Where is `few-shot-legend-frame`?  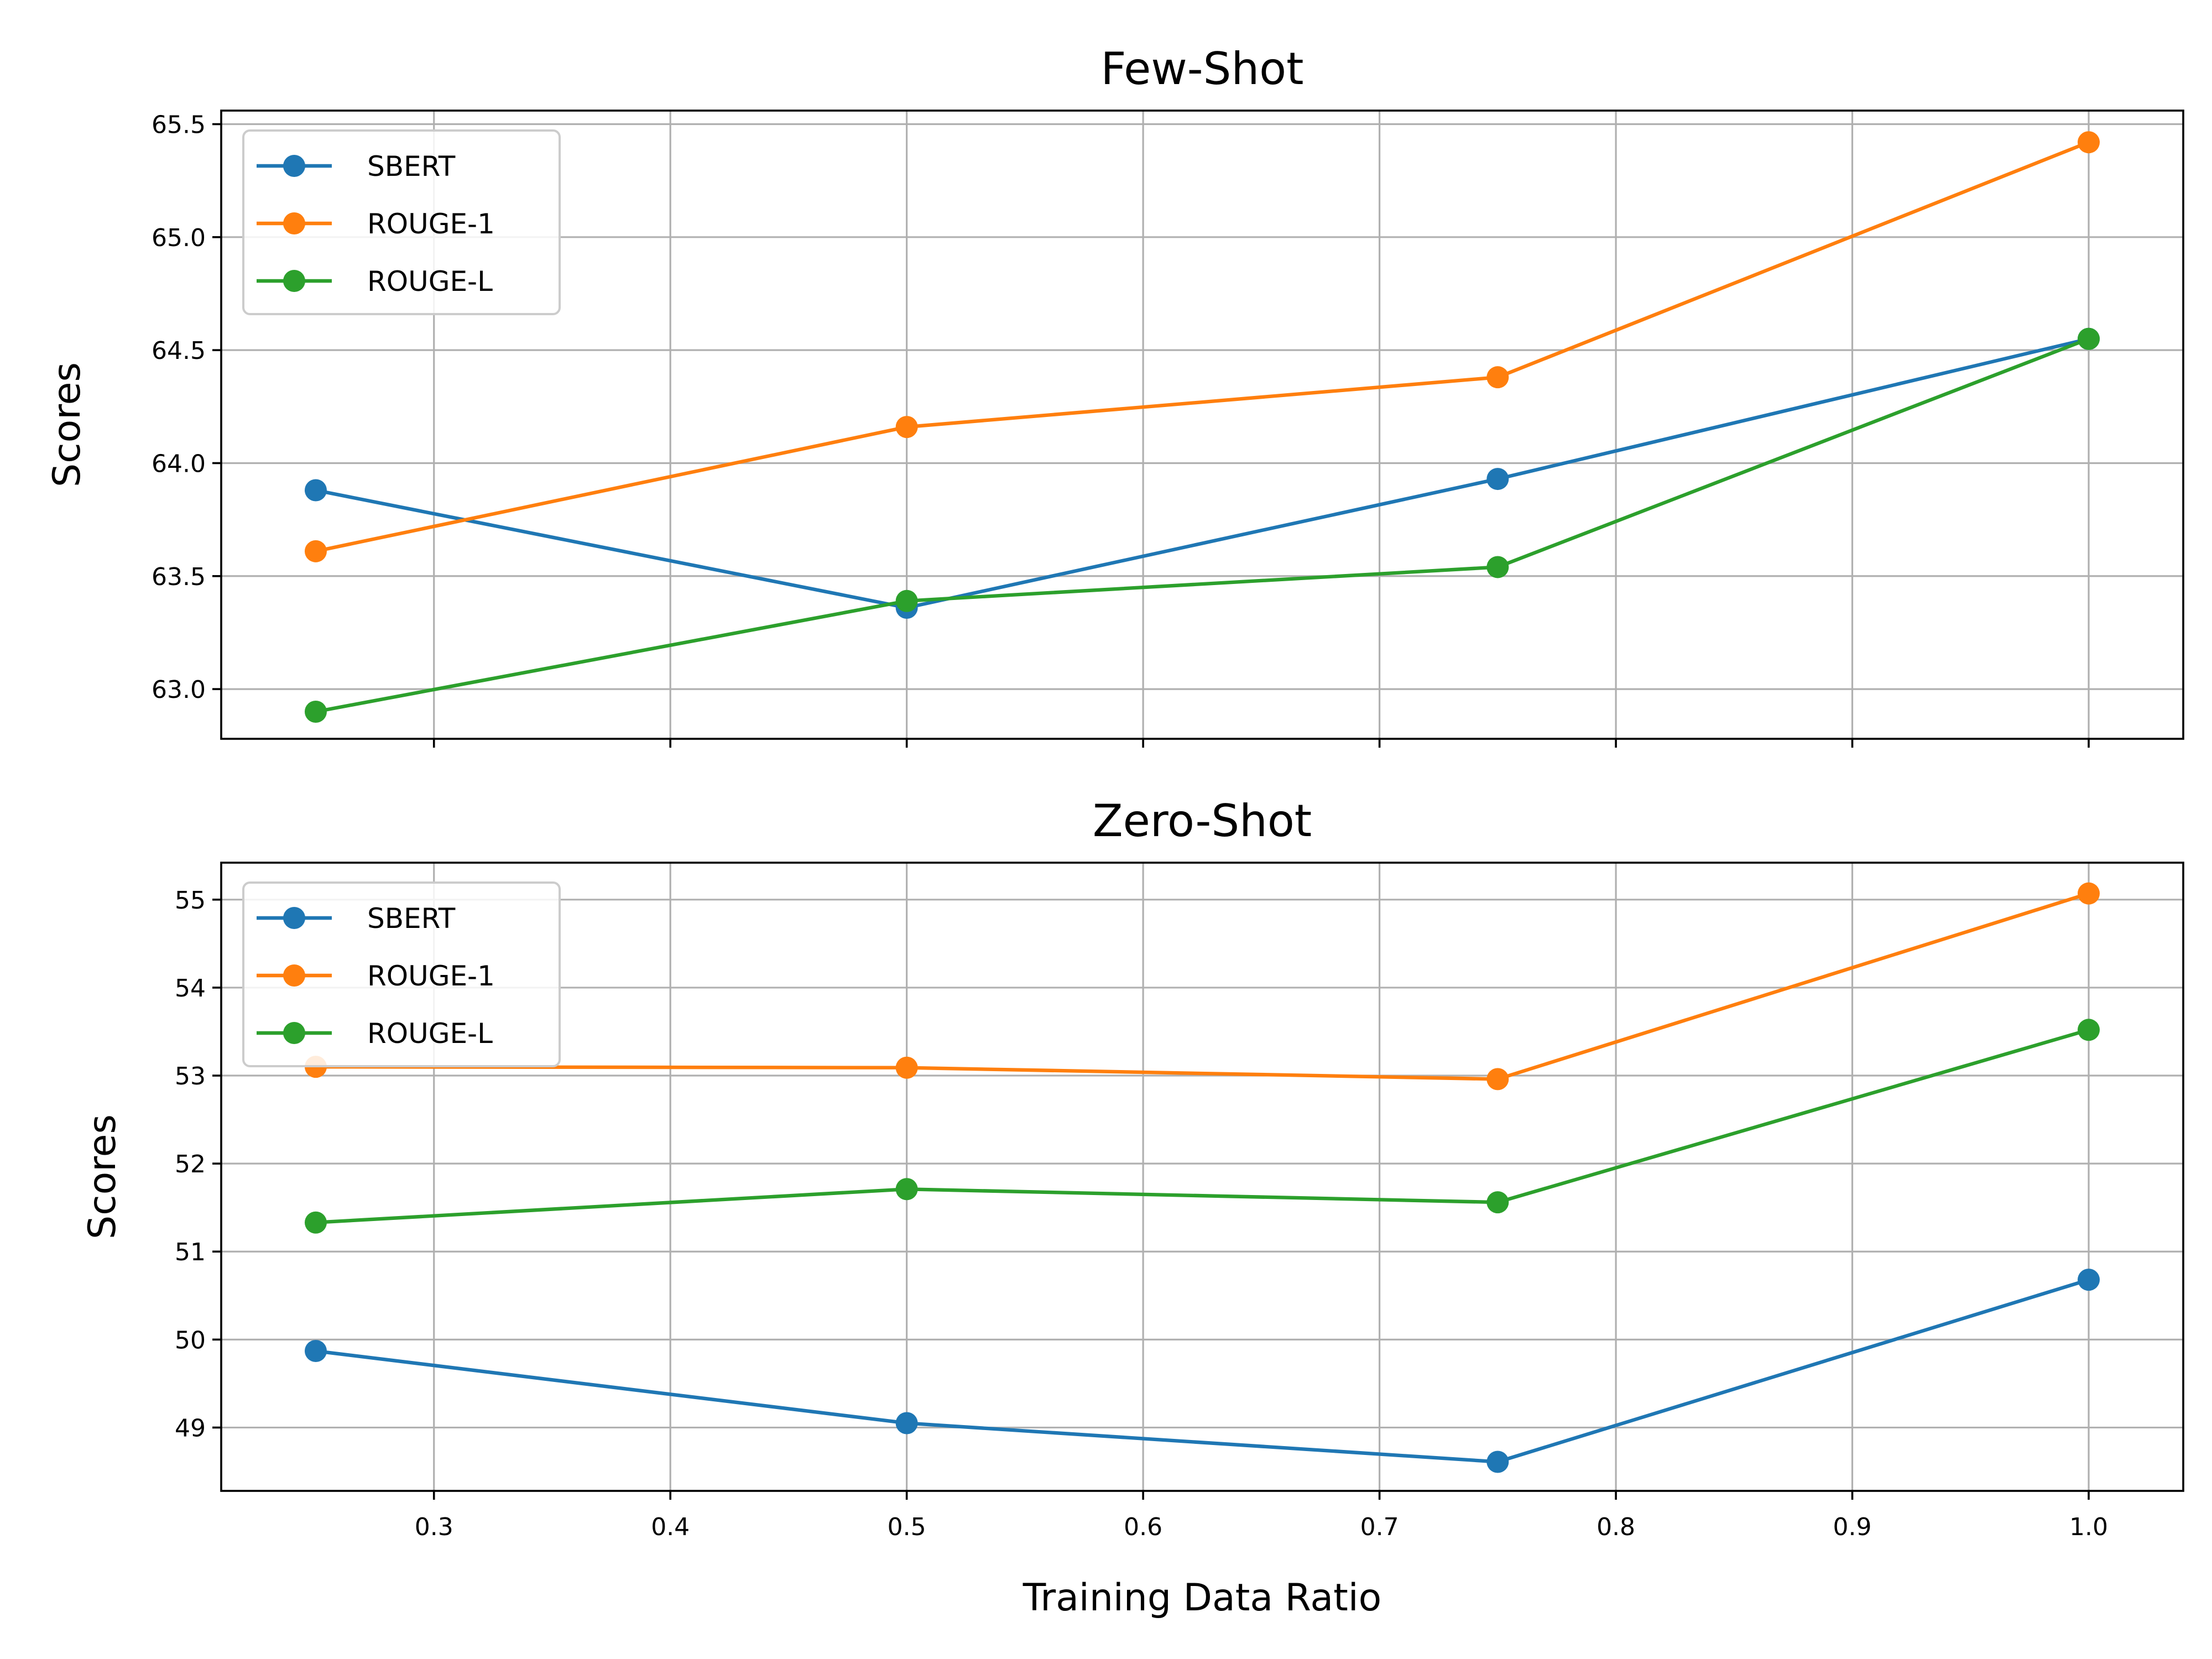 few-shot-legend-frame is located at coordinates (402, 222).